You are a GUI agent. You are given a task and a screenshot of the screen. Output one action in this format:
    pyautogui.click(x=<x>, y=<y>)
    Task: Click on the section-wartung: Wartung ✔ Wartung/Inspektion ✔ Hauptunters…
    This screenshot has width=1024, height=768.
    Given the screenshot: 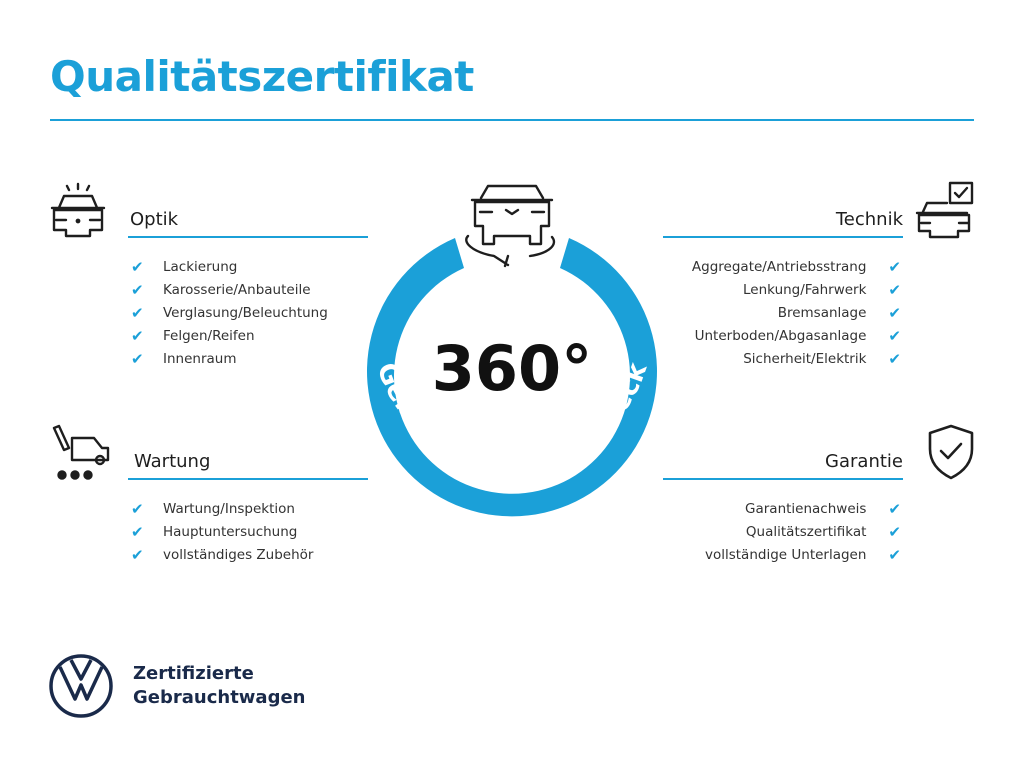 What is the action you would take?
    pyautogui.click(x=248, y=508)
    